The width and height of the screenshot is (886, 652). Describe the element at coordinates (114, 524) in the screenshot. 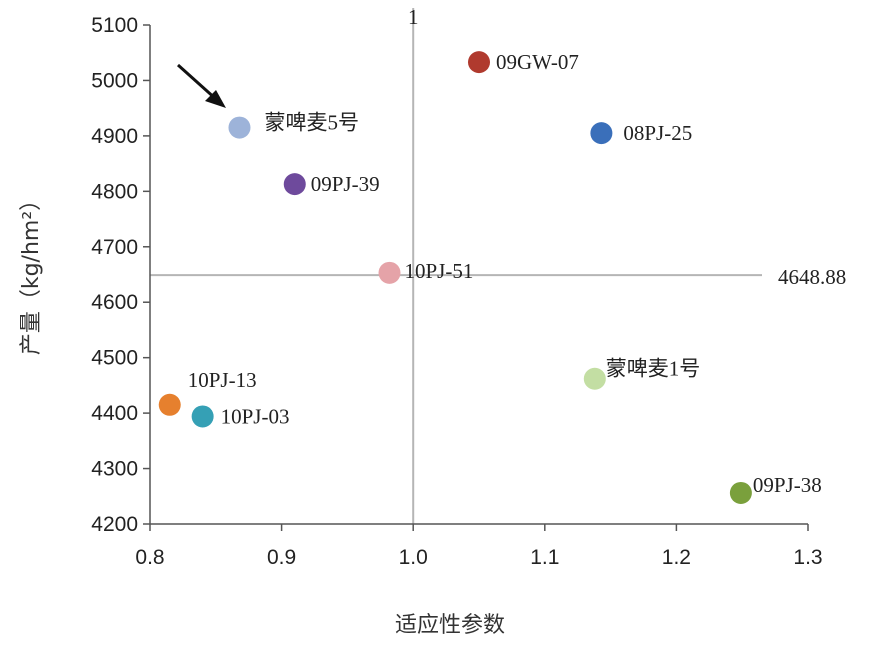

I see `y-tick-label: 4200` at that location.